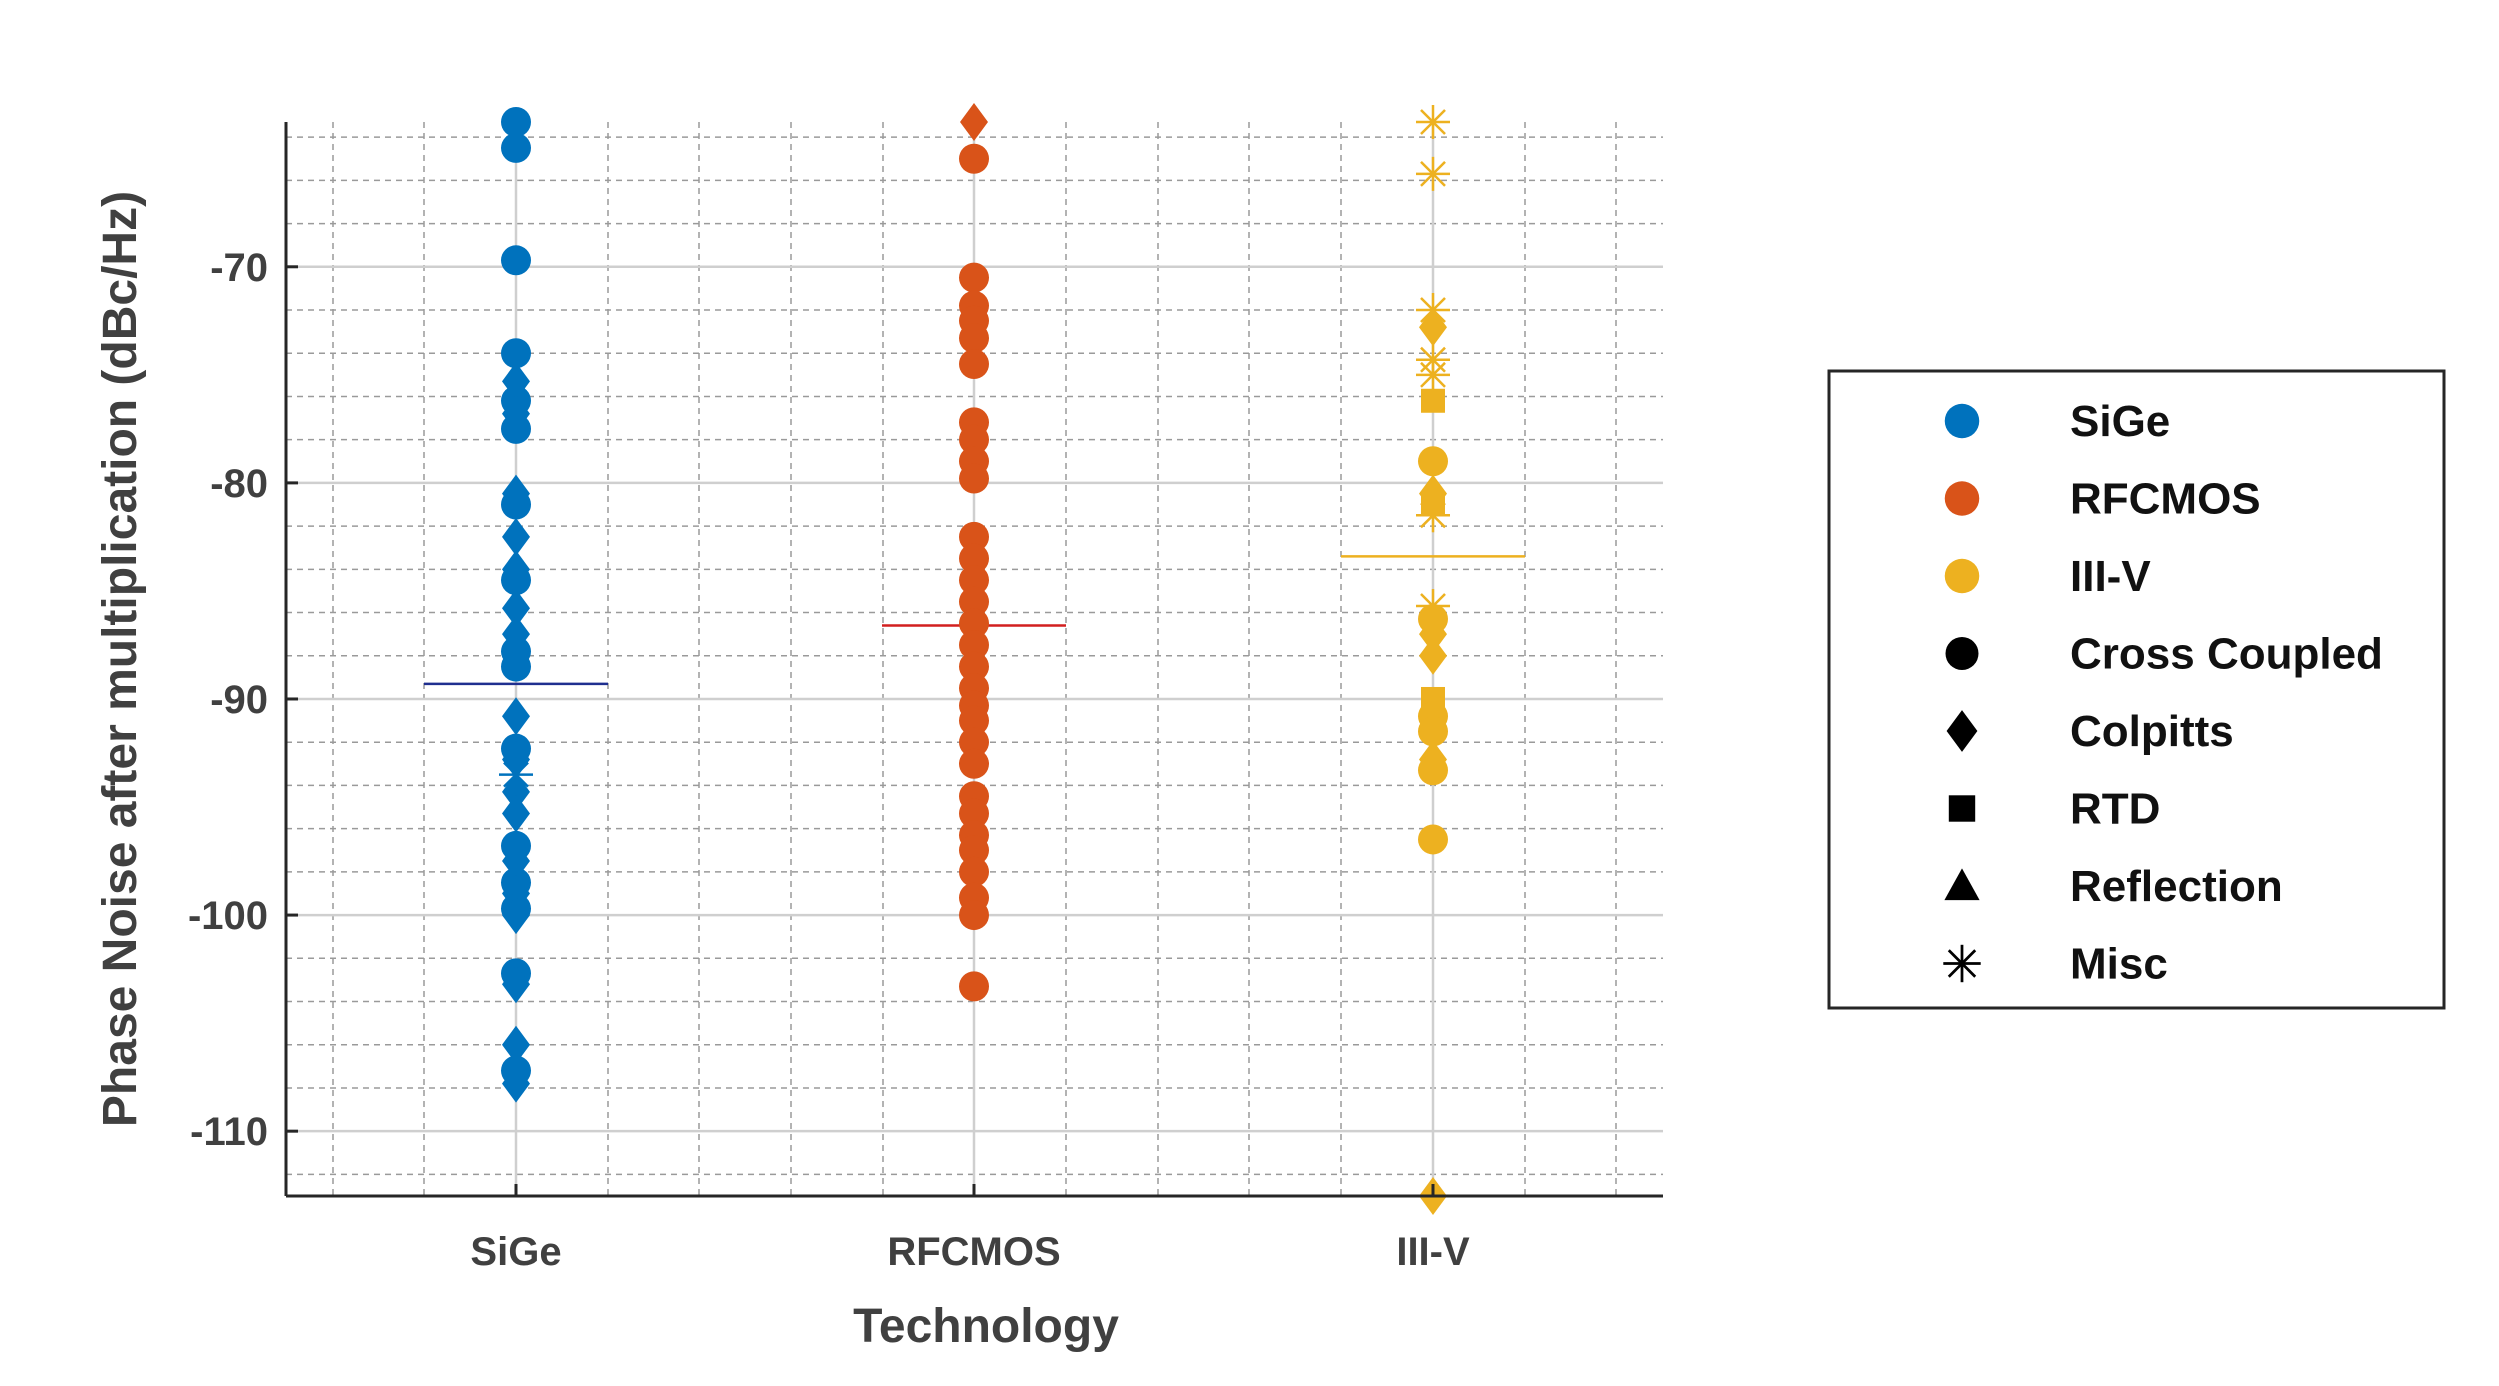 This screenshot has width=2499, height=1386. I want to click on series-rfcmos, so click(974, 552).